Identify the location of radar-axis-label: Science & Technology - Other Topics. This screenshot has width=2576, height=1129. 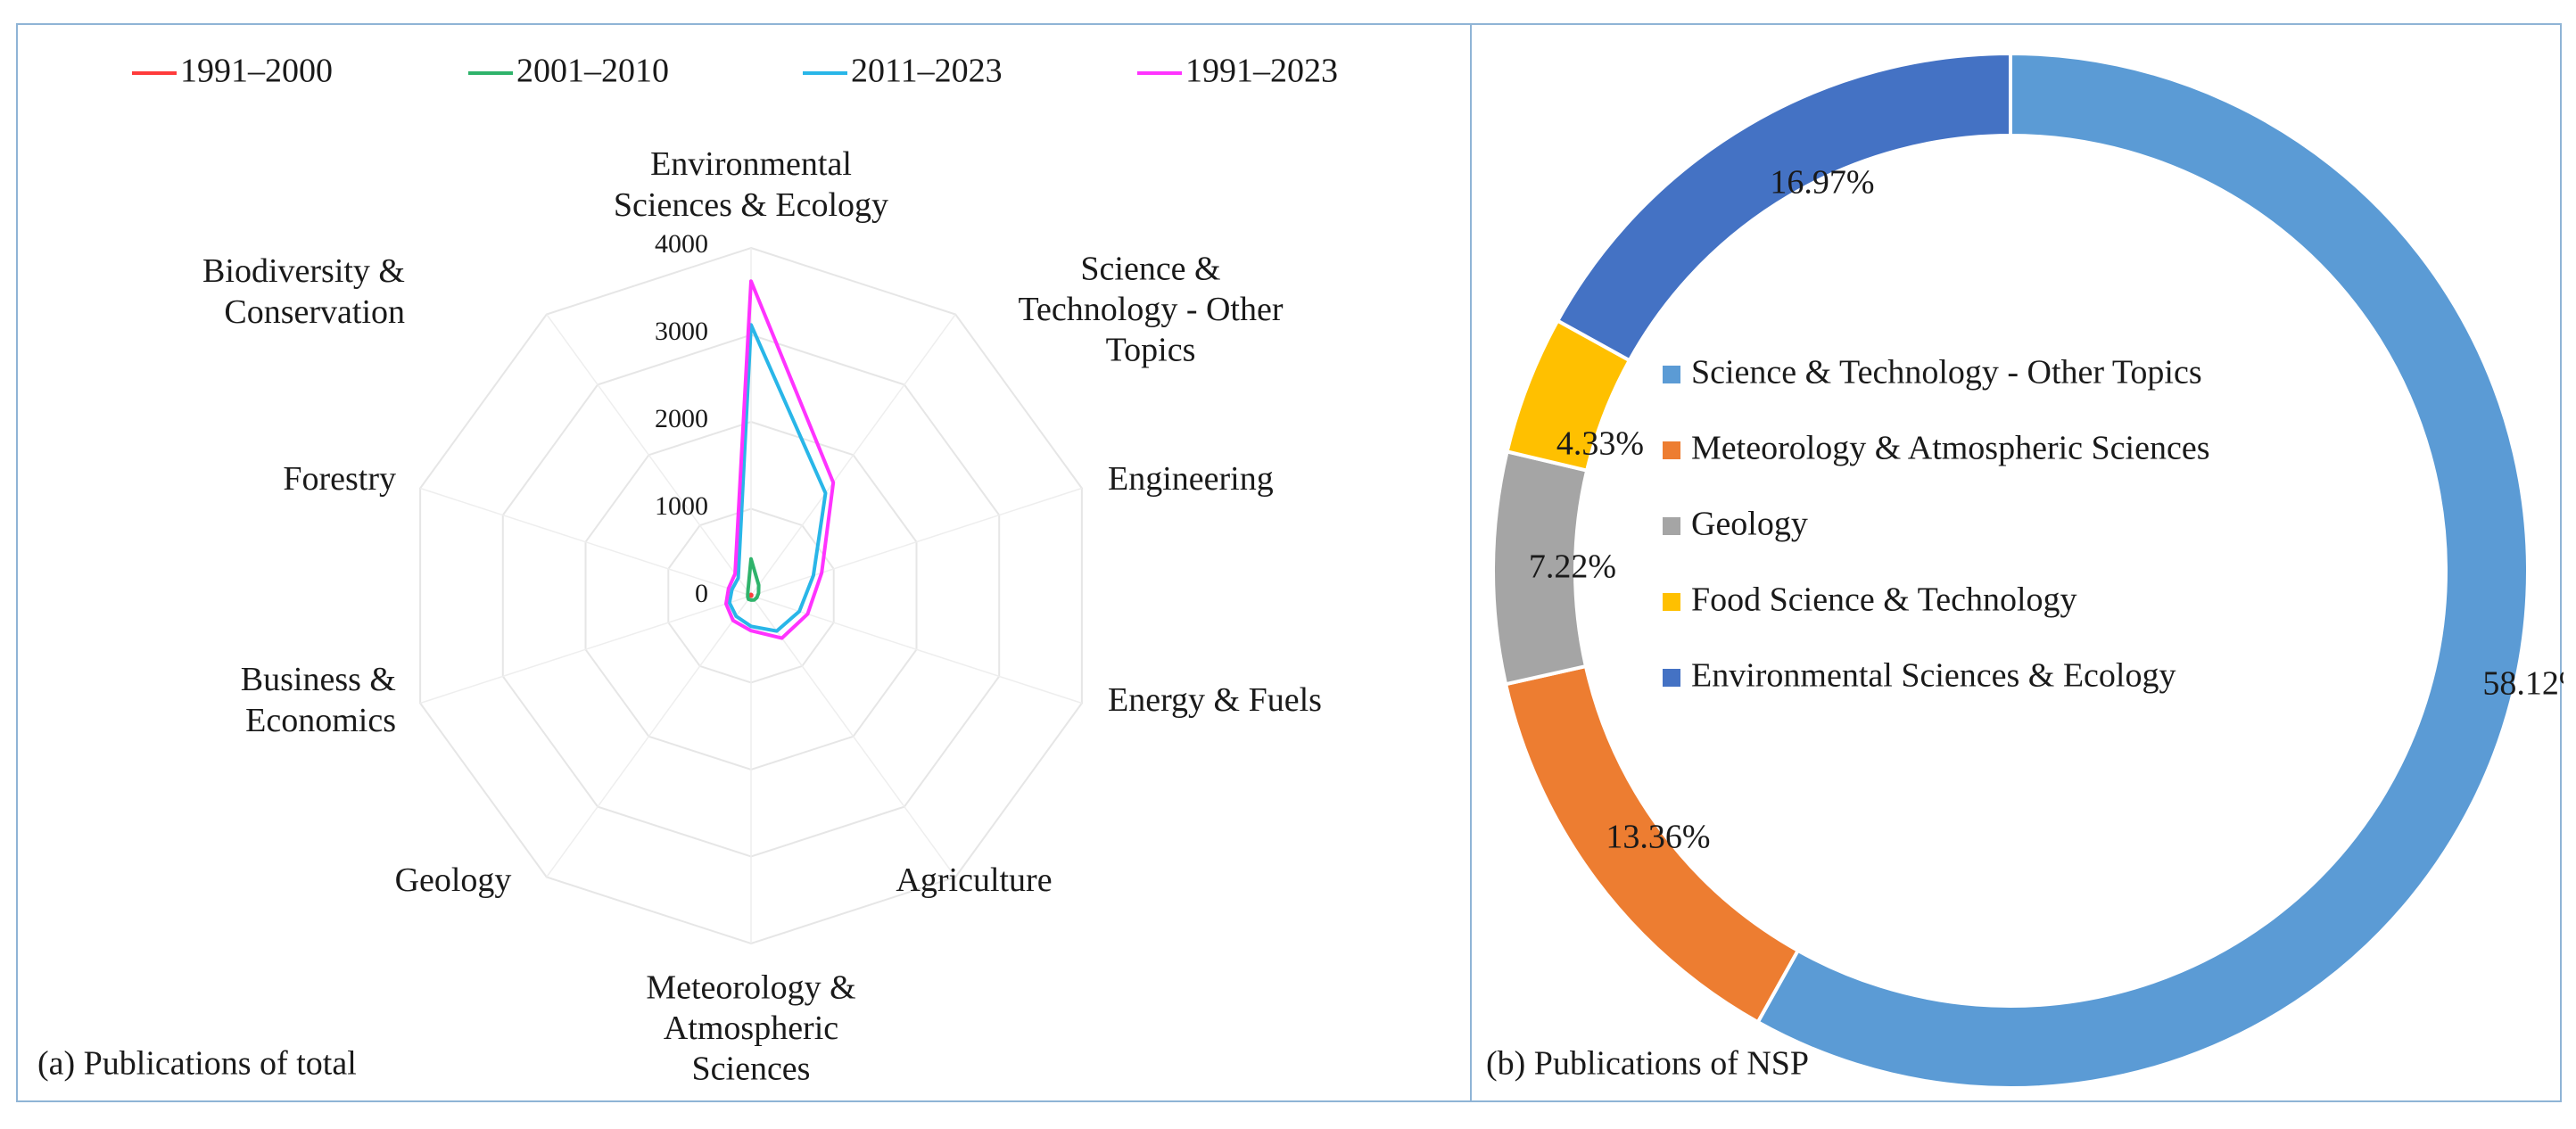
(1151, 309).